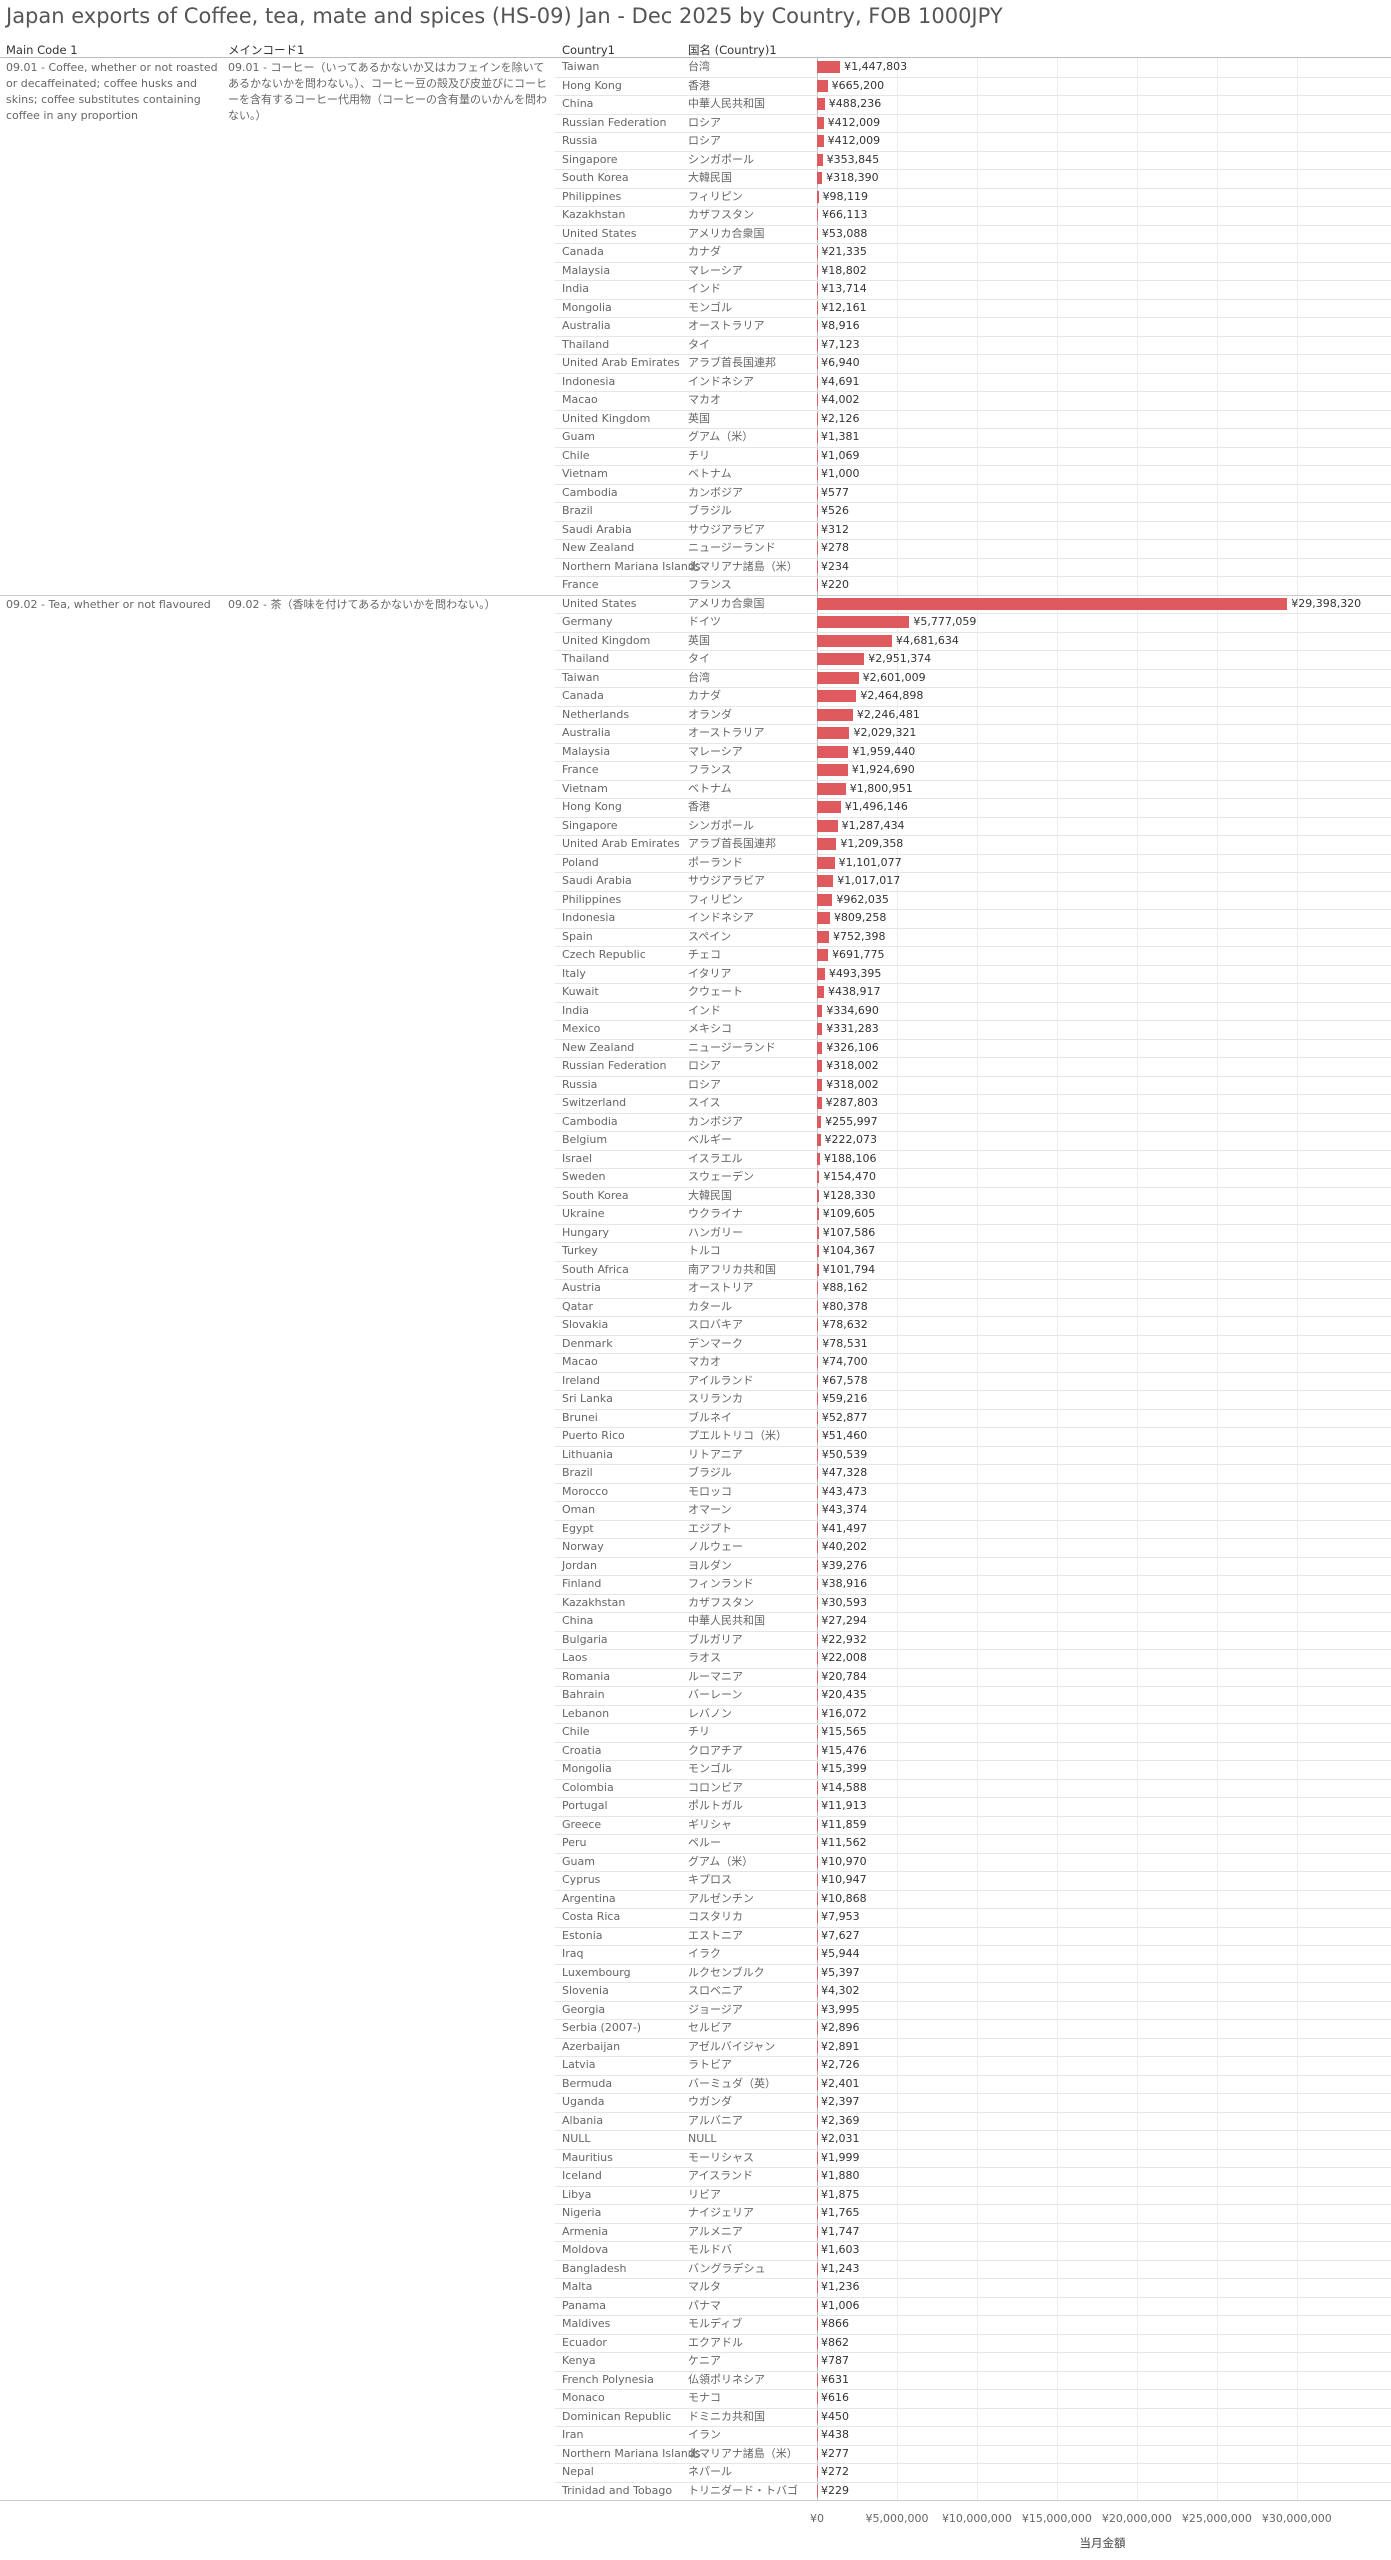 Image resolution: width=1391 pixels, height=2560 pixels. What do you see at coordinates (579, 2360) in the screenshot?
I see `country: Kenya` at bounding box center [579, 2360].